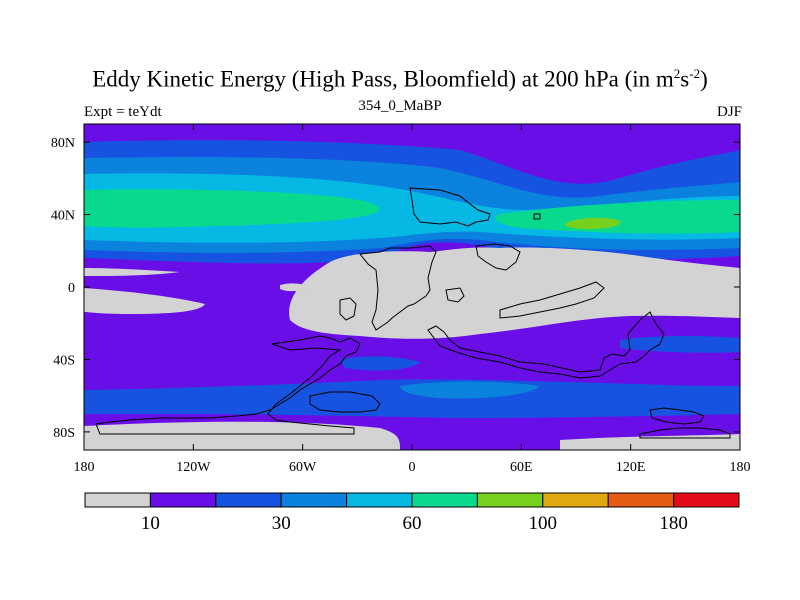 The height and width of the screenshot is (600, 800). Describe the element at coordinates (673, 523) in the screenshot. I see `colorbar-label: 180` at that location.